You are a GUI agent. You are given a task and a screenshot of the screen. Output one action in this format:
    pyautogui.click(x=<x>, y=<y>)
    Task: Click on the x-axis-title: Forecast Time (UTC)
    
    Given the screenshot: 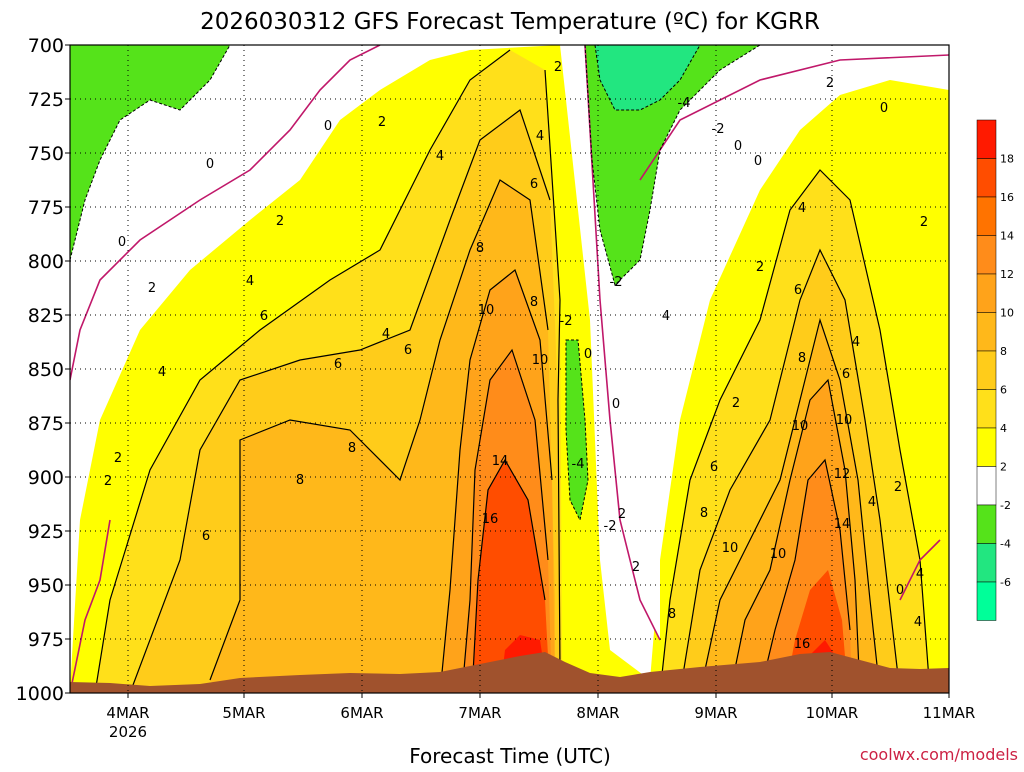 What is the action you would take?
    pyautogui.click(x=510, y=756)
    